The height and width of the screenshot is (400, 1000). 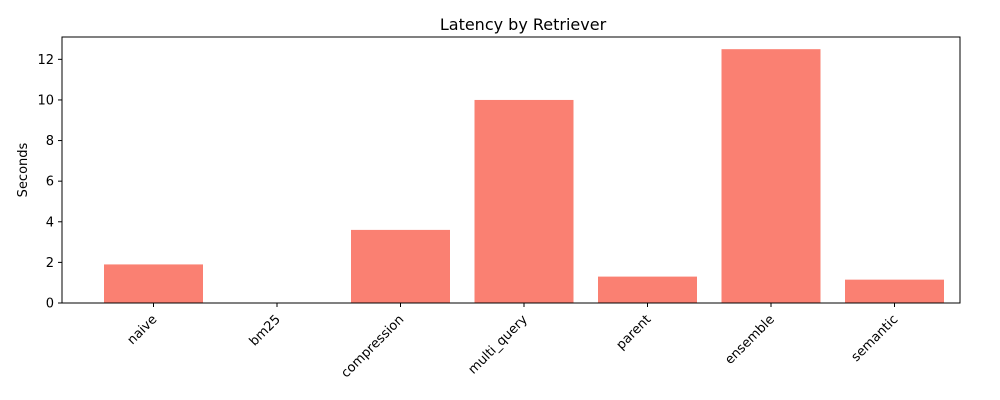 What do you see at coordinates (875, 338) in the screenshot?
I see `x-tick-label: semantic` at bounding box center [875, 338].